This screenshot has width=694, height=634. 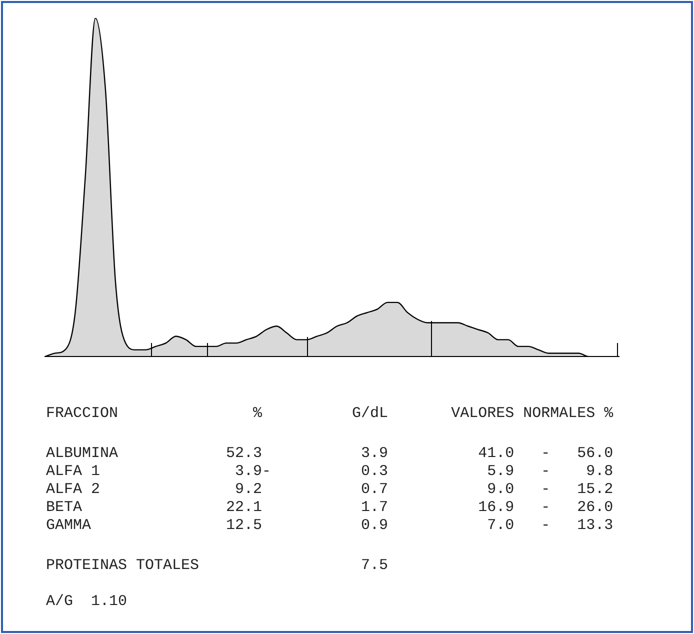 What do you see at coordinates (330, 526) in the screenshot?
I see `text: GAMMA 12.5 0.9 7.0 - 13.3` at bounding box center [330, 526].